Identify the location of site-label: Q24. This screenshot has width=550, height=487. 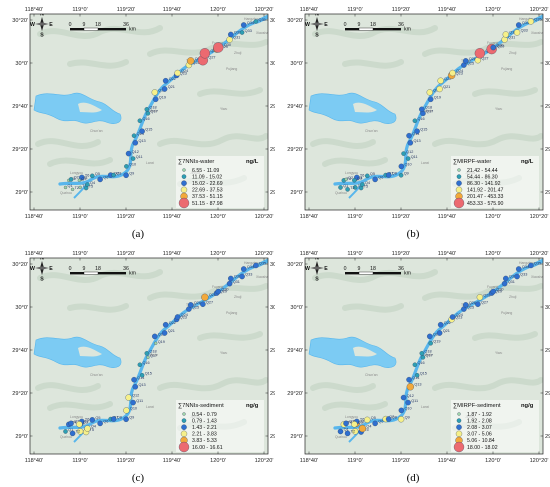
(184, 315).